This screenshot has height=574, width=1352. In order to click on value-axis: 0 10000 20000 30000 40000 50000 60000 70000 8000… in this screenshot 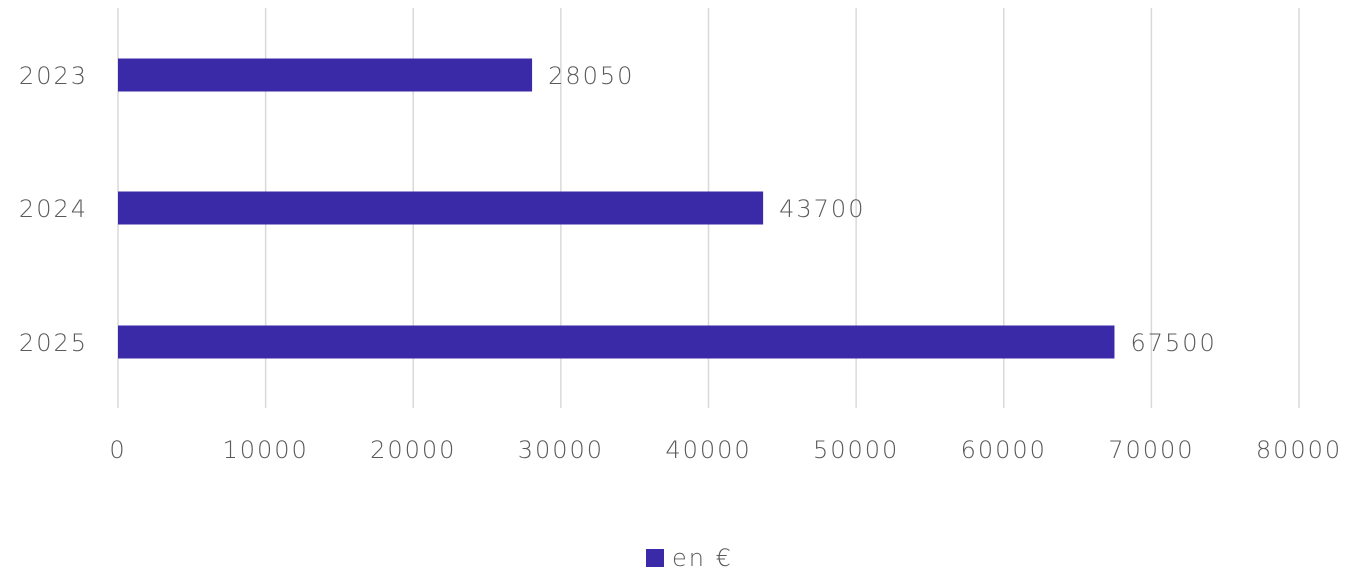, I will do `click(725, 450)`.